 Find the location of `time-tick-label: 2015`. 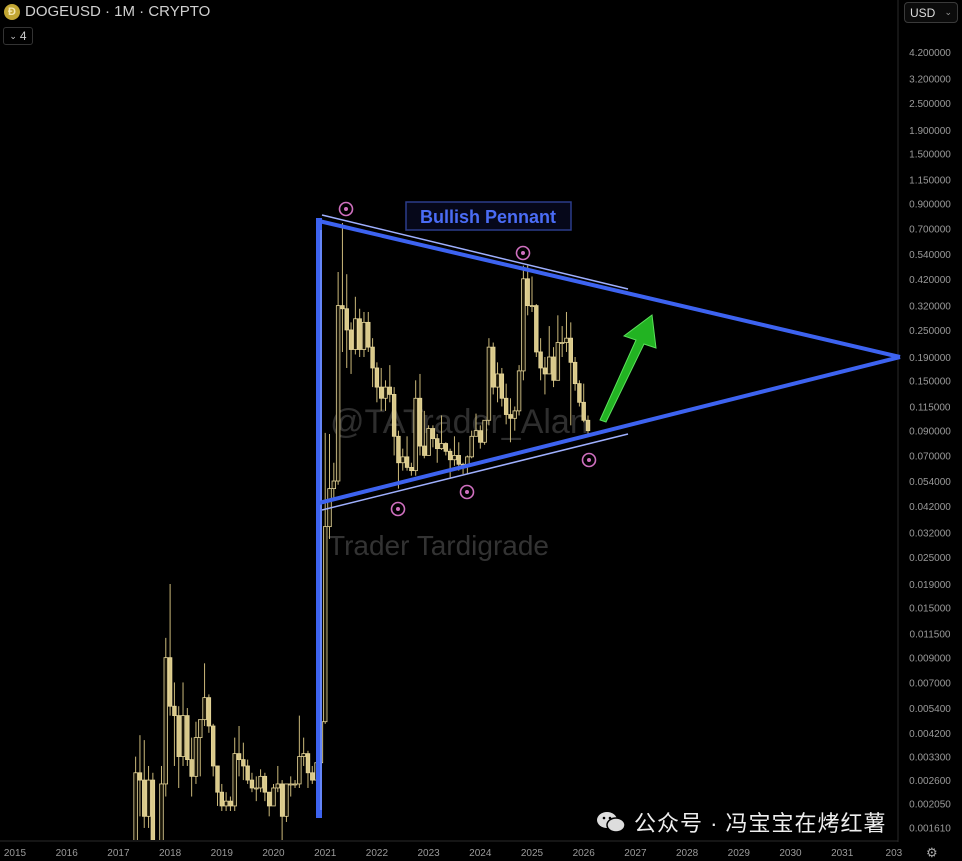

time-tick-label: 2015 is located at coordinates (15, 853).